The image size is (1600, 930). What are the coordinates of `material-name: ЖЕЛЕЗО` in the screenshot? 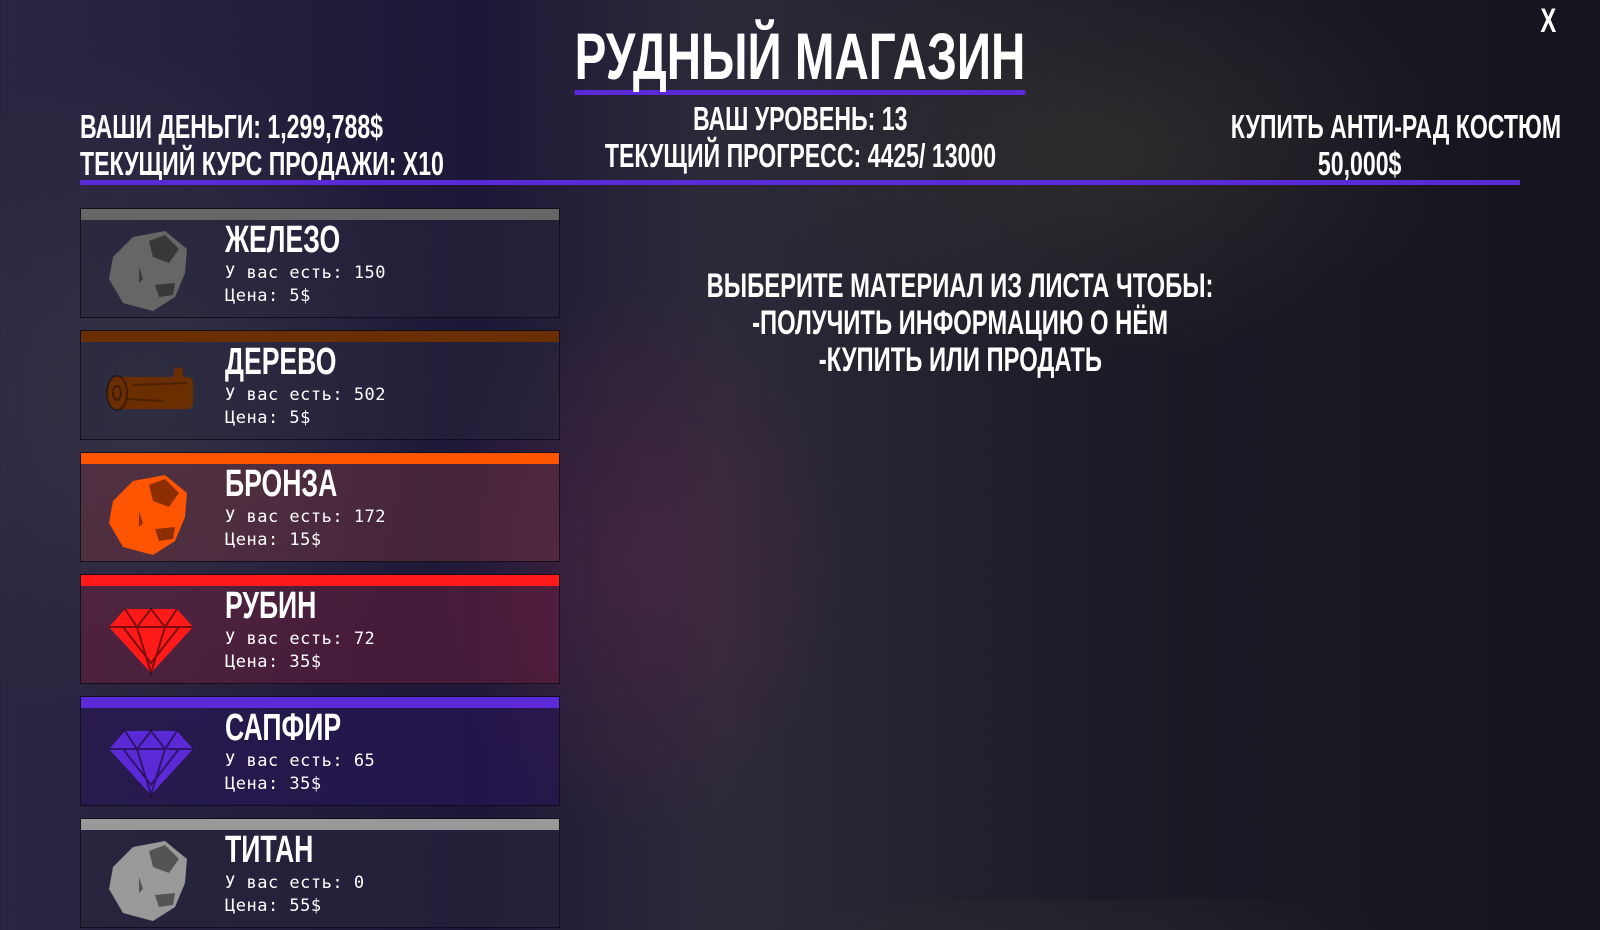 It's located at (283, 240).